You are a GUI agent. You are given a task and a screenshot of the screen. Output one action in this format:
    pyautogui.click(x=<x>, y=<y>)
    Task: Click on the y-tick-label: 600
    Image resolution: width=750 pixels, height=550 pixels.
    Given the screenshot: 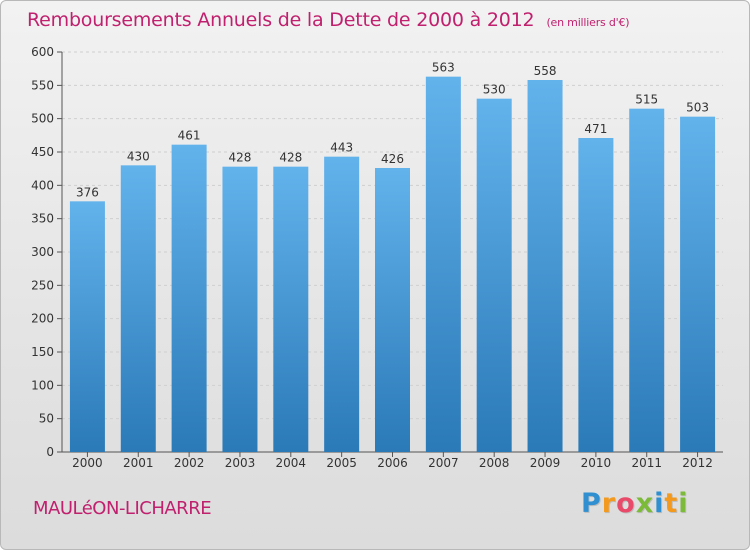 What is the action you would take?
    pyautogui.click(x=42, y=52)
    